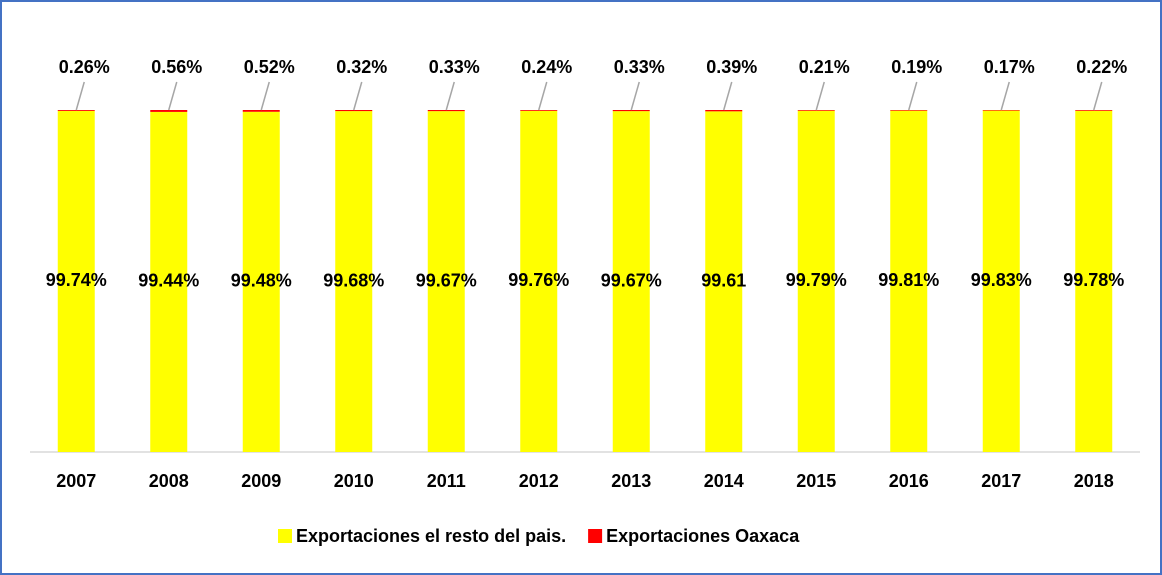  What do you see at coordinates (703, 536) in the screenshot?
I see `legend-label: Exportaciones Oaxaca` at bounding box center [703, 536].